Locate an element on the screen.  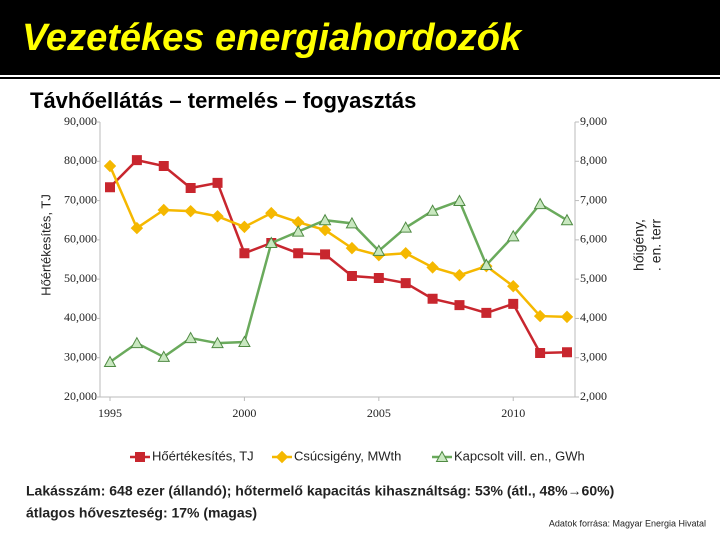
legend-label: Hőértékesítés, TJ is located at coordinates (203, 455).